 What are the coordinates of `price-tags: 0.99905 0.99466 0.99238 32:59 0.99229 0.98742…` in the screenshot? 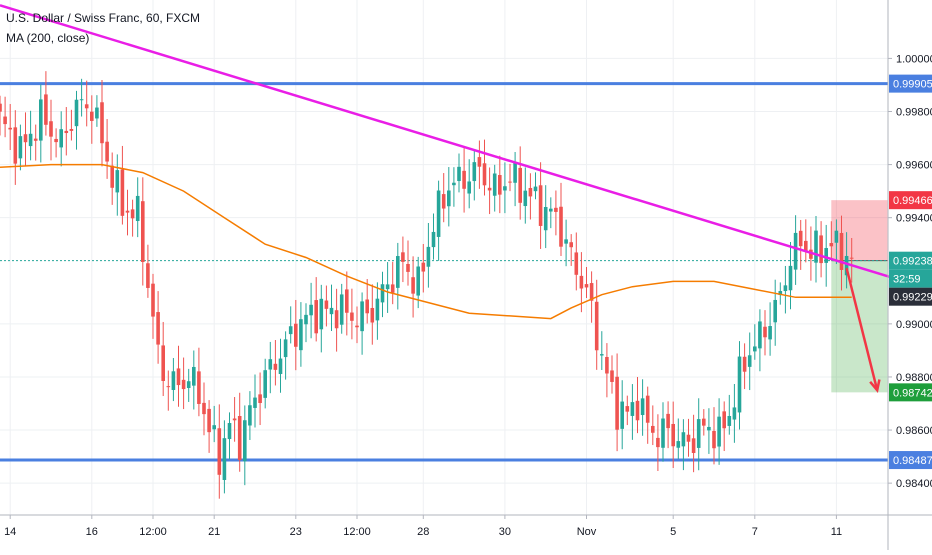 It's located at (910, 272).